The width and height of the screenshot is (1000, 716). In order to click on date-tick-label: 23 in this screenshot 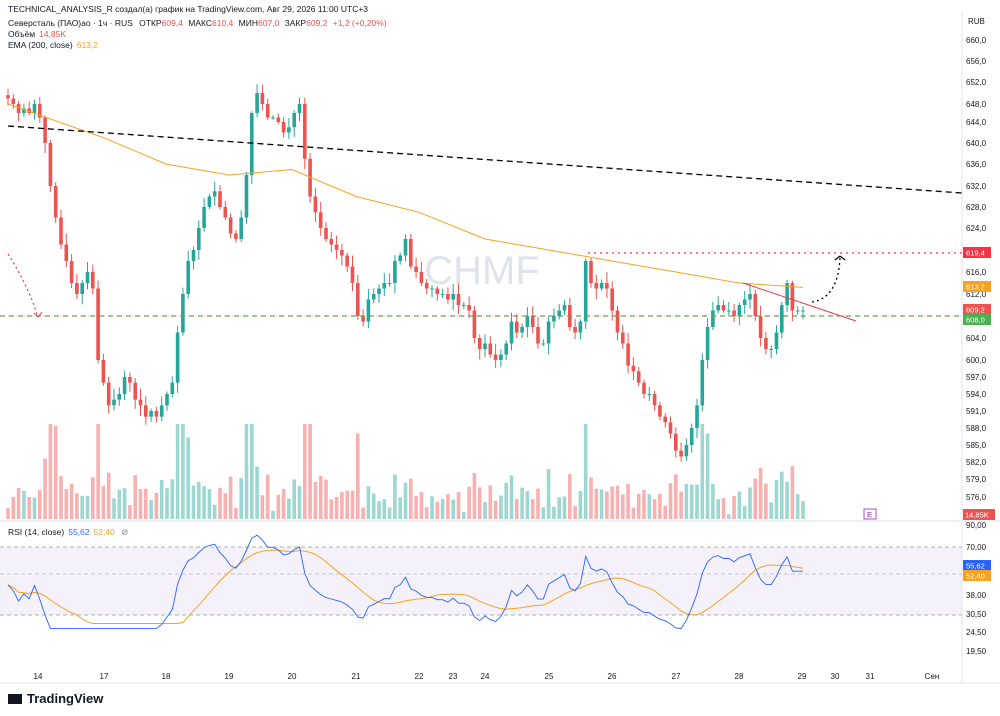, I will do `click(453, 676)`.